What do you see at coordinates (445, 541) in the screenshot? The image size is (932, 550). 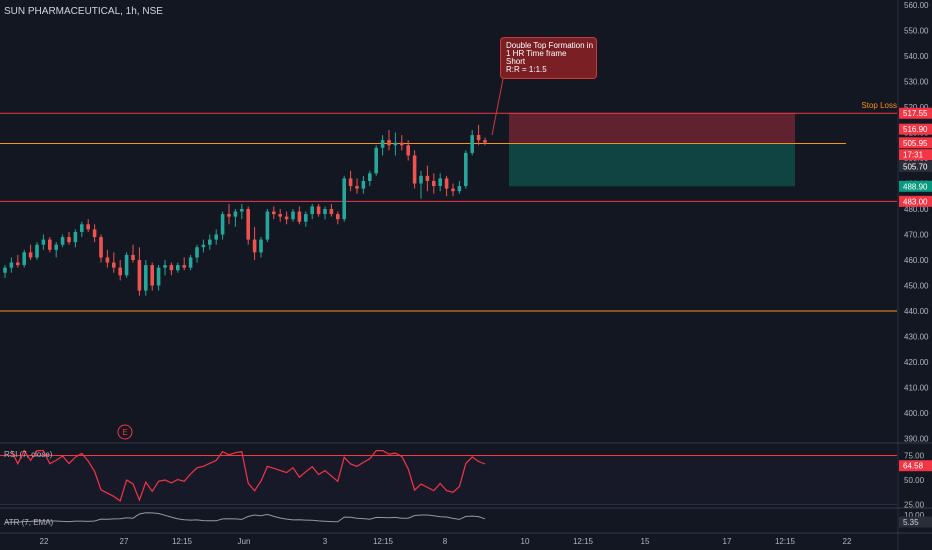 I see `x-tick-label: 8` at bounding box center [445, 541].